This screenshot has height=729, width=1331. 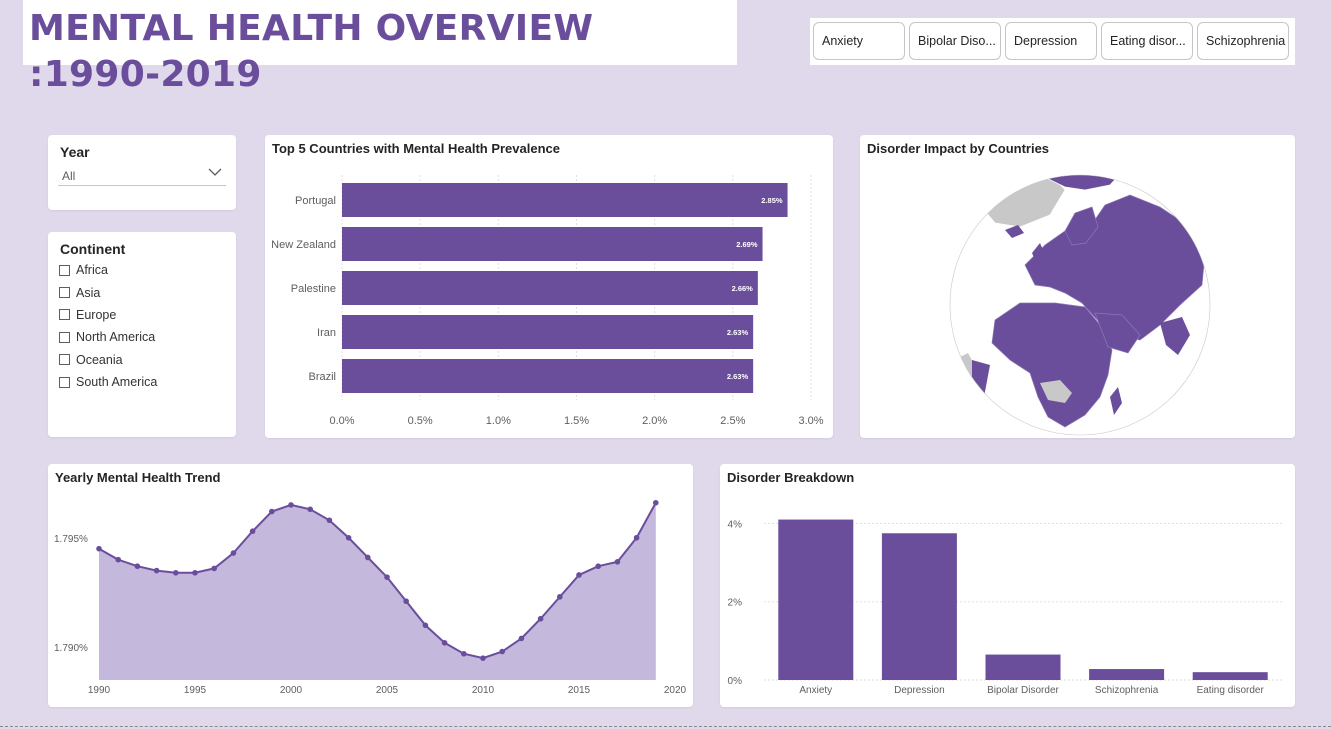 I want to click on bar-iran, so click(x=548, y=332).